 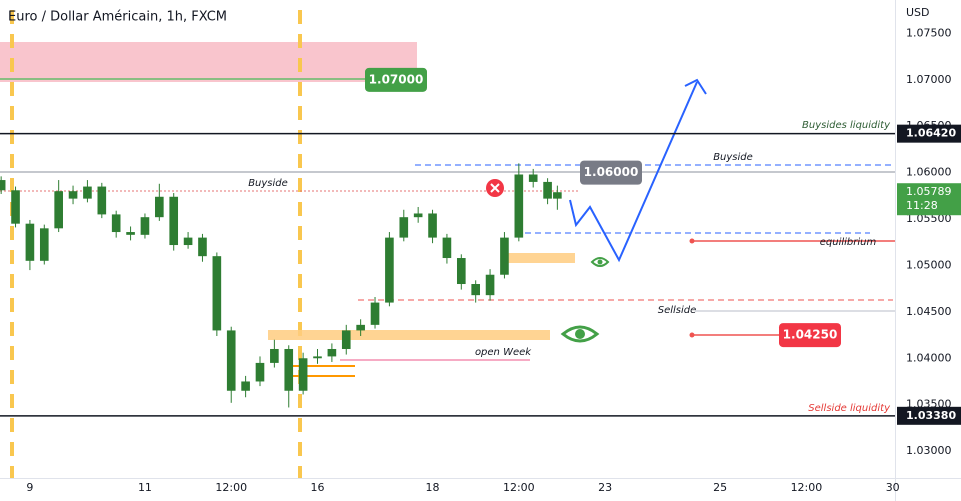 I want to click on axis-level-label: 1.06420, so click(x=931, y=133).